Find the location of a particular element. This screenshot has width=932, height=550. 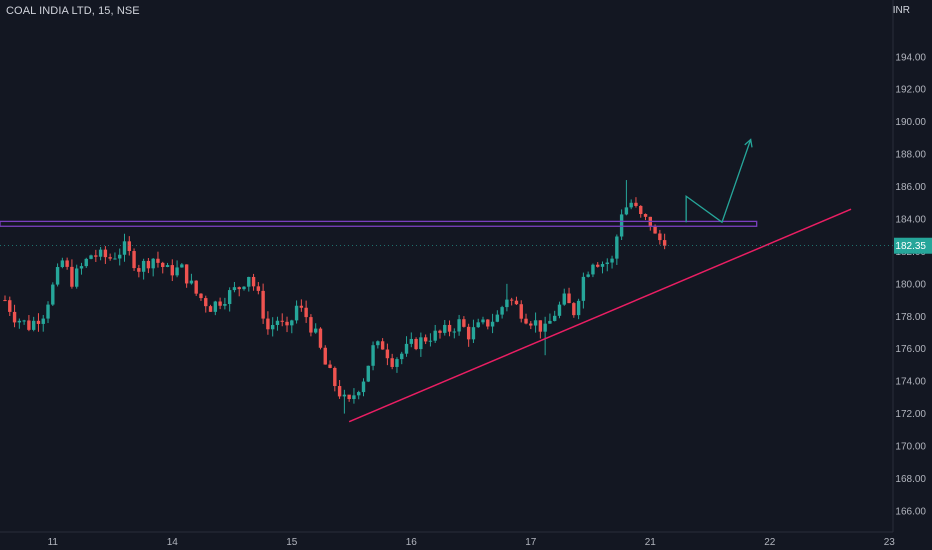

y-tick-label: 178.00 is located at coordinates (910, 317).